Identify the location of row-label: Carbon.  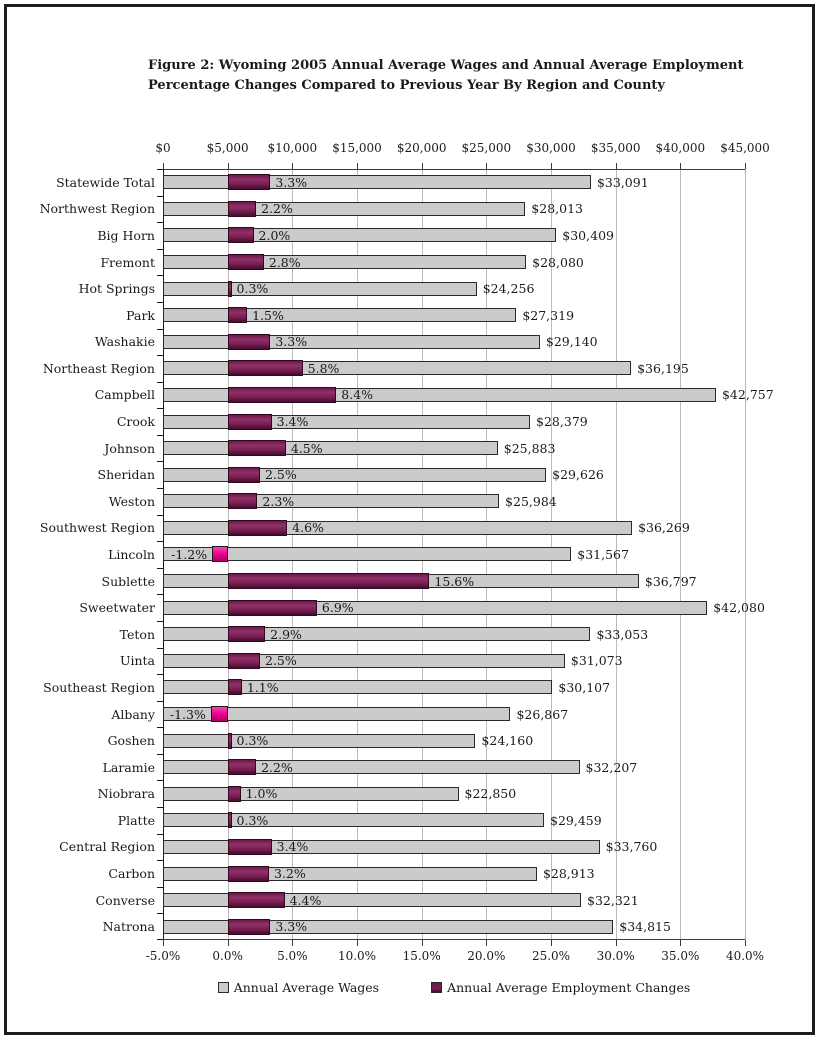
(131, 874).